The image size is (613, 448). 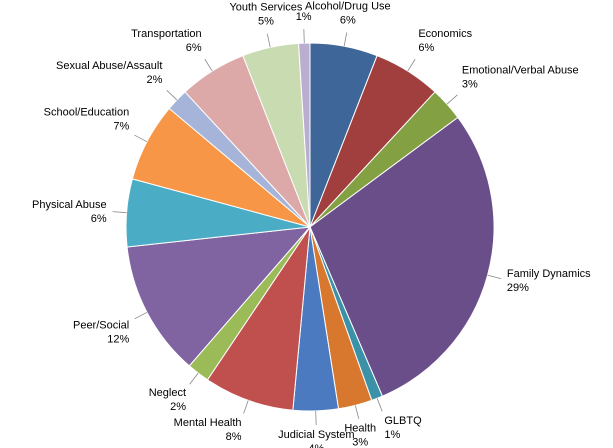 What do you see at coordinates (265, 8) in the screenshot?
I see `slice-label: Youth Services` at bounding box center [265, 8].